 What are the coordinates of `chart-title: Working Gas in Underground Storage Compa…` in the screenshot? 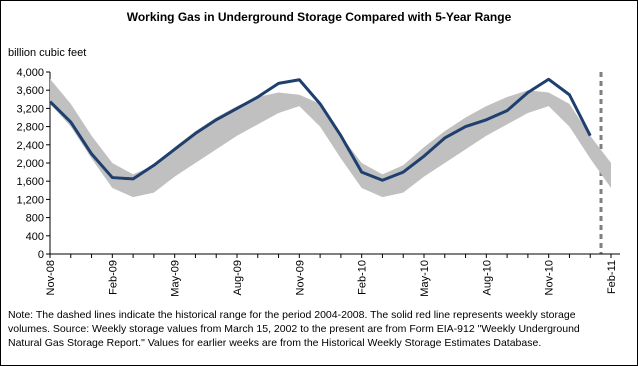 It's located at (319, 17).